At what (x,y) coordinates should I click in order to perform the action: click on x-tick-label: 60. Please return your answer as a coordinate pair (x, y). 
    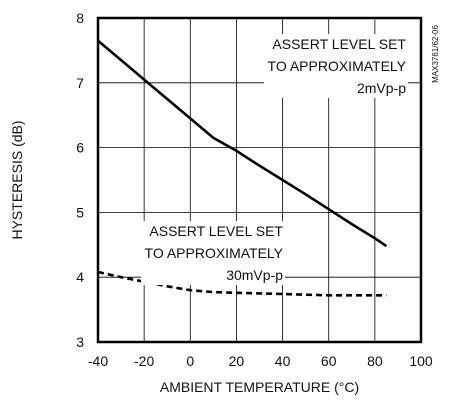
    Looking at the image, I should click on (329, 361).